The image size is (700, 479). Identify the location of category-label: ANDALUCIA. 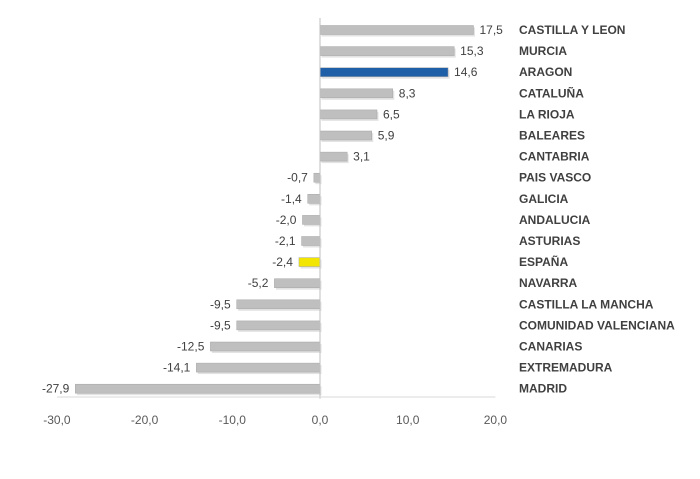
(555, 220).